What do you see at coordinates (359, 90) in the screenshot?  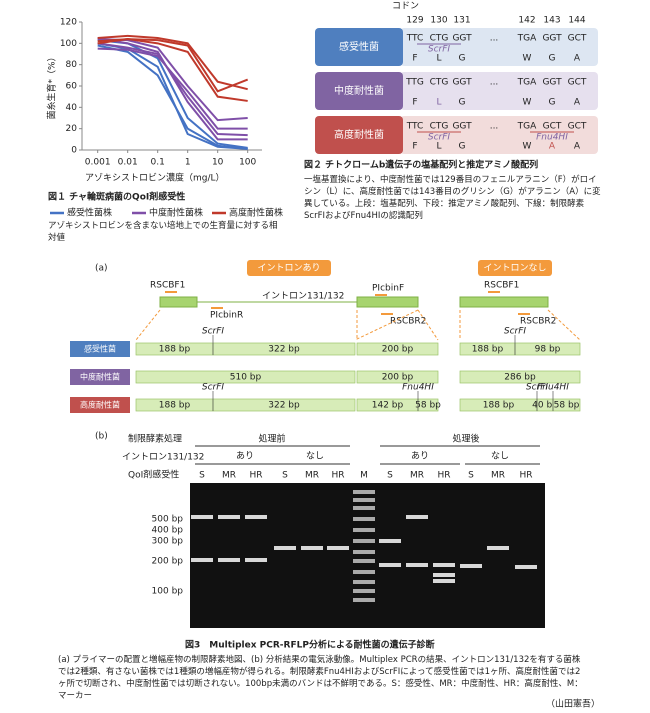 I see `strain-label: 中度耐性菌` at bounding box center [359, 90].